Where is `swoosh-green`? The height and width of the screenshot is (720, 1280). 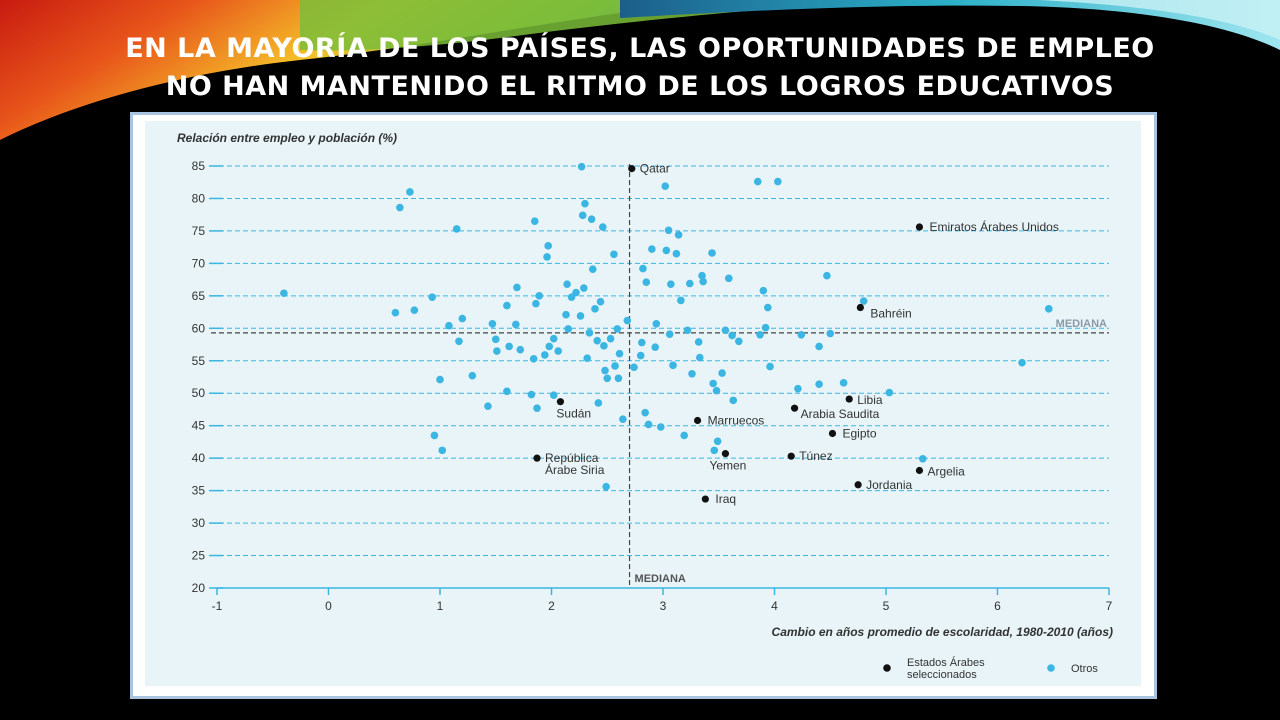
swoosh-green is located at coordinates (600, 25).